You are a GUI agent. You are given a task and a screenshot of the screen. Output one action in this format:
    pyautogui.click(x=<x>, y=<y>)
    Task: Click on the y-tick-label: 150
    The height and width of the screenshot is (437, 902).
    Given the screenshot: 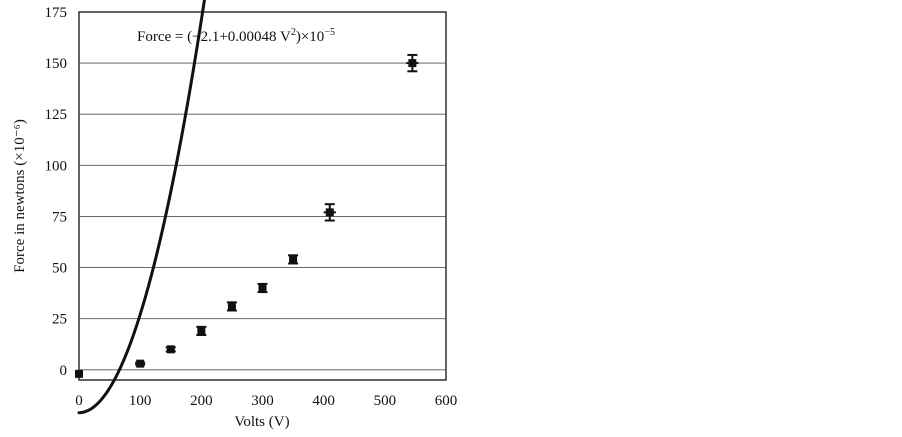 What is the action you would take?
    pyautogui.click(x=56, y=64)
    